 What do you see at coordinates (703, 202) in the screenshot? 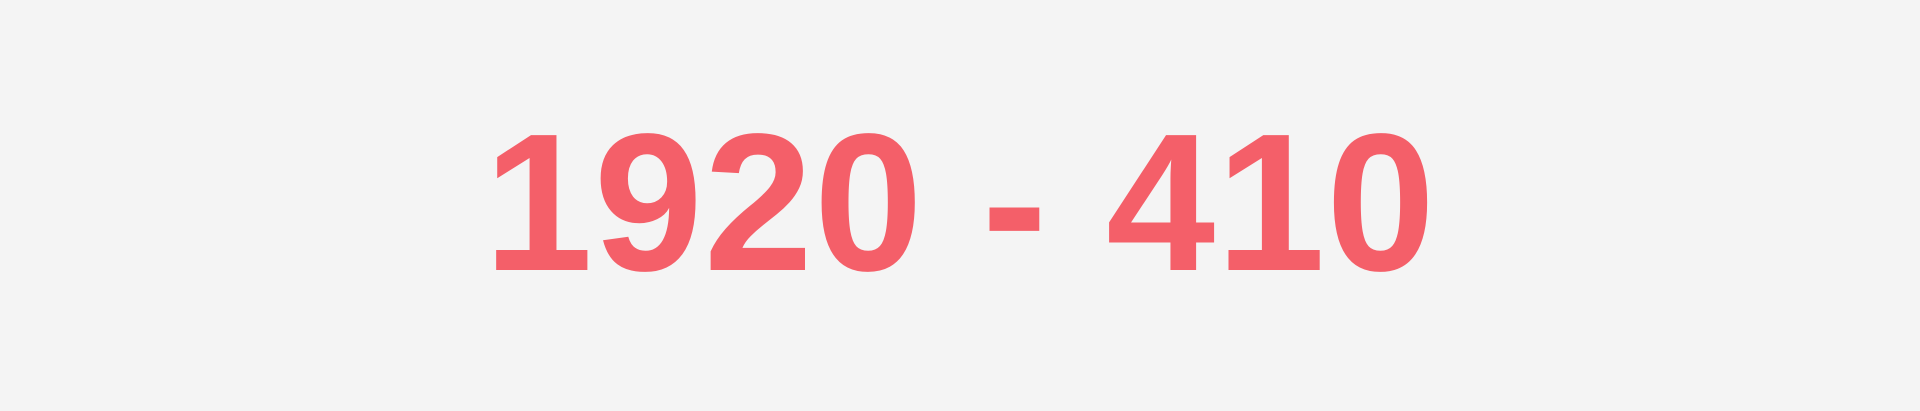
I see `width-value: 1920` at bounding box center [703, 202].